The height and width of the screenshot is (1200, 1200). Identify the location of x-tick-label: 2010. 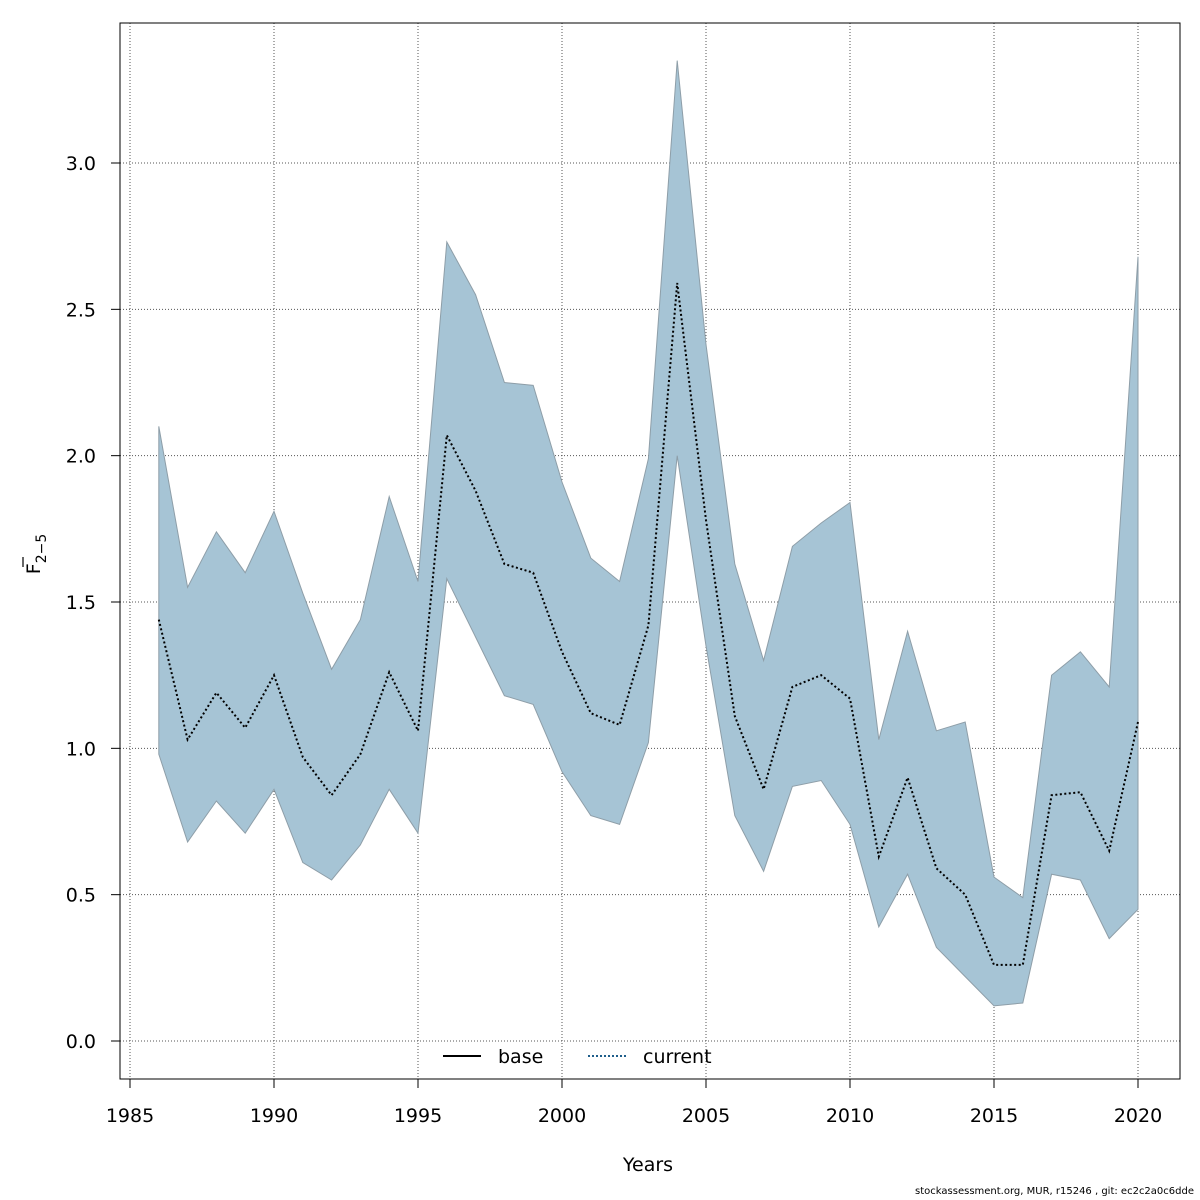
(850, 1116).